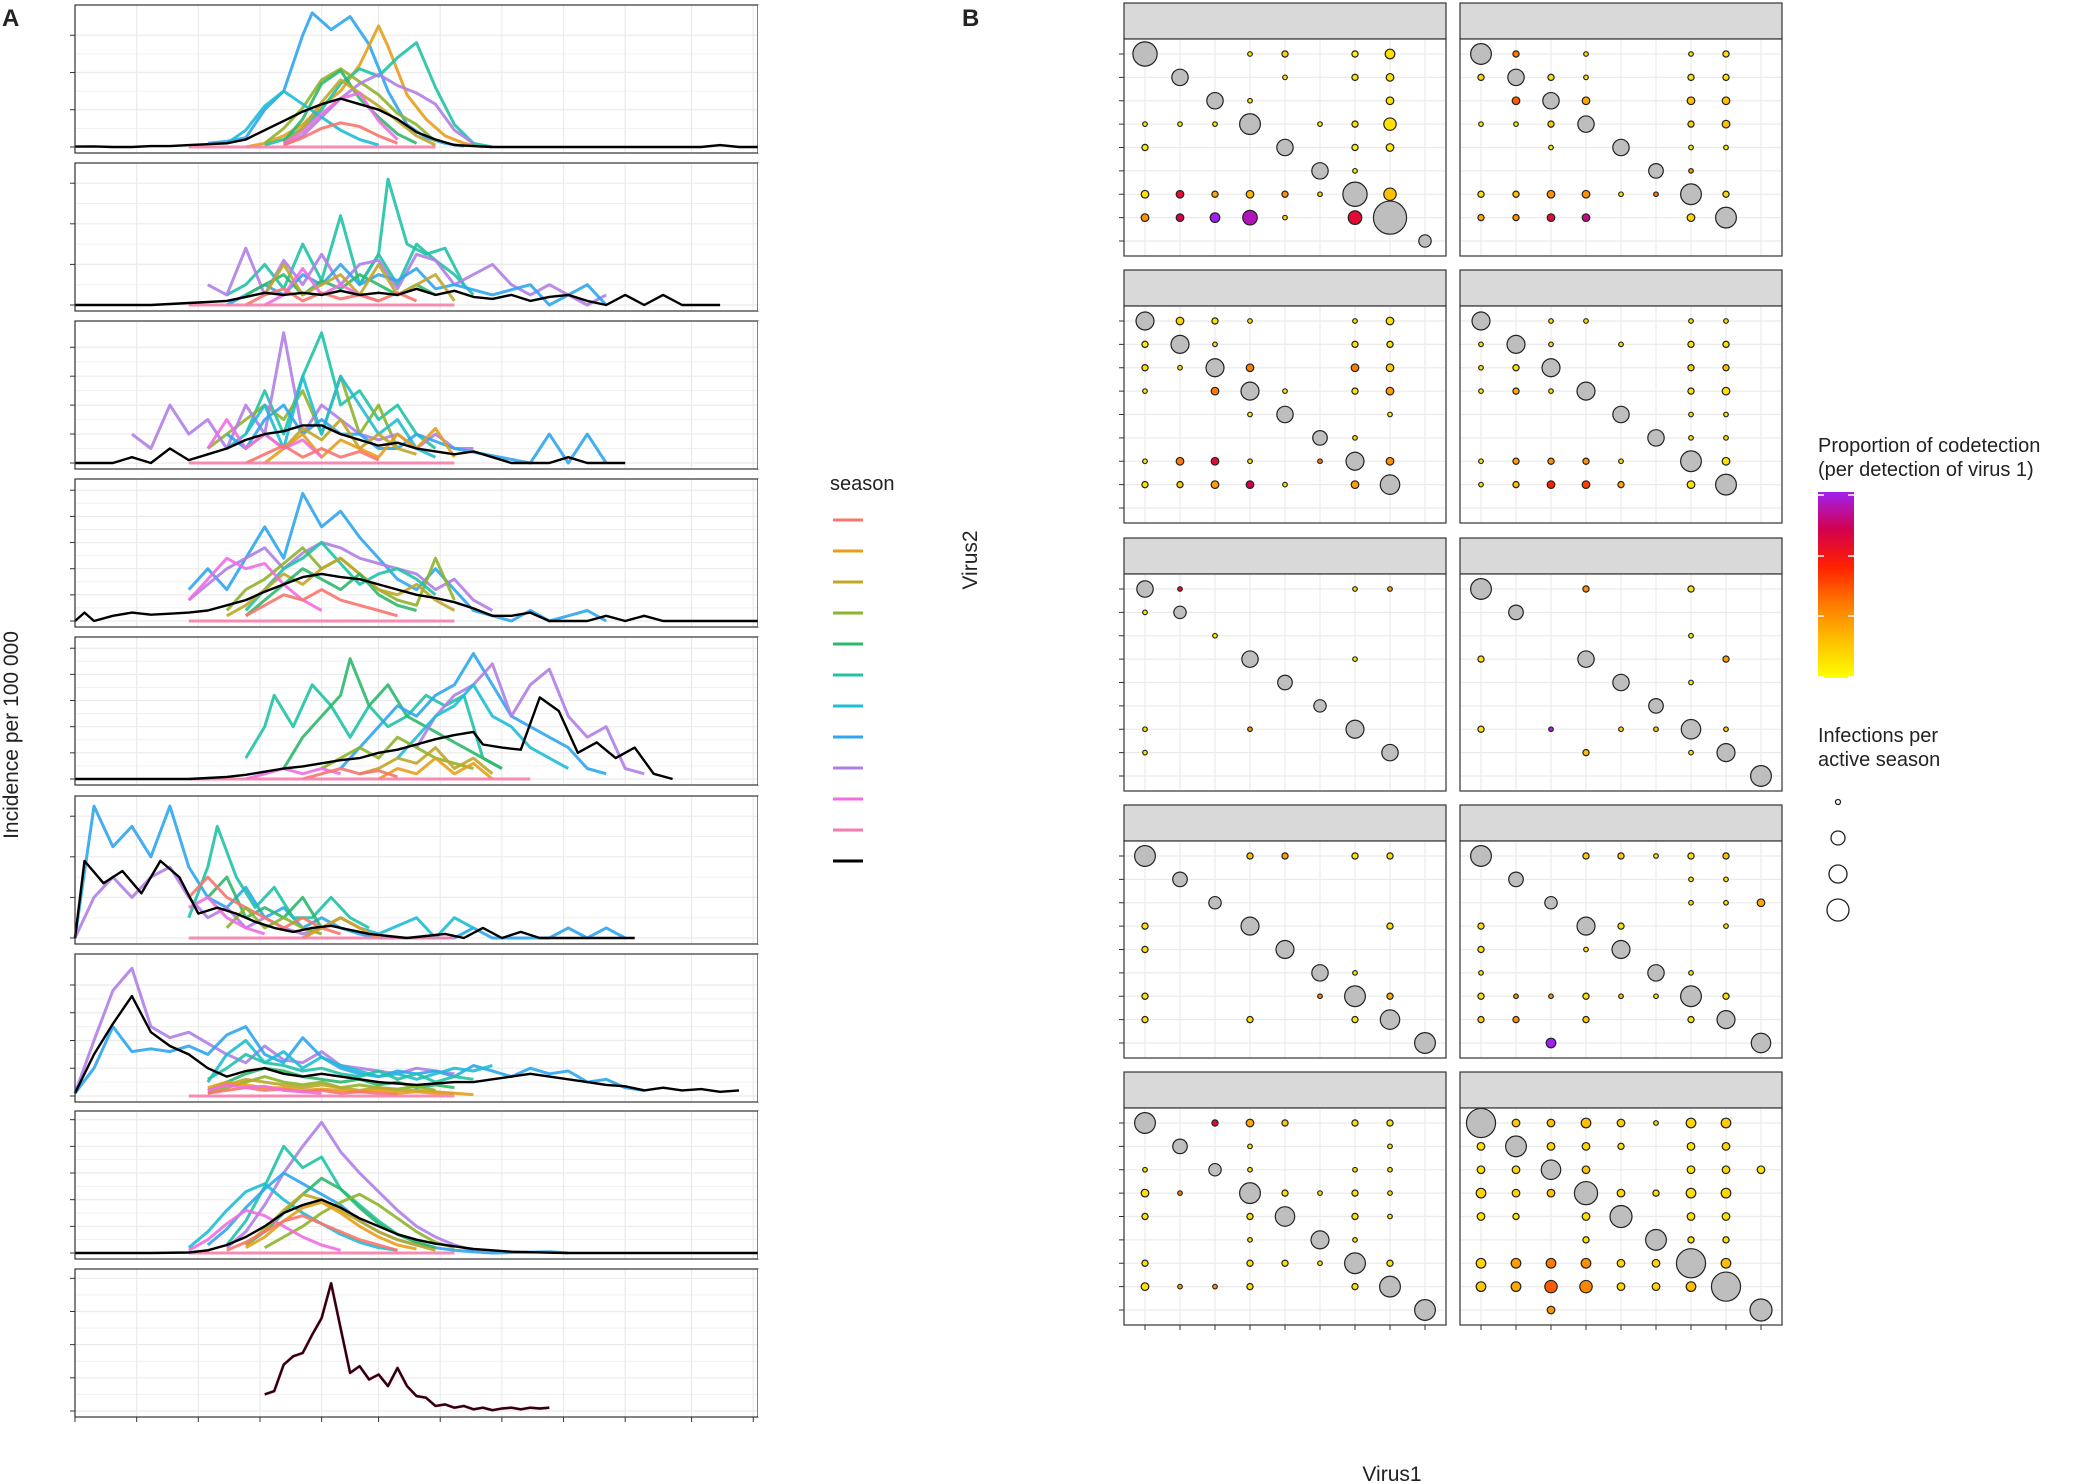 The height and width of the screenshot is (1484, 2079). What do you see at coordinates (848, 690) in the screenshot?
I see `season-legend` at bounding box center [848, 690].